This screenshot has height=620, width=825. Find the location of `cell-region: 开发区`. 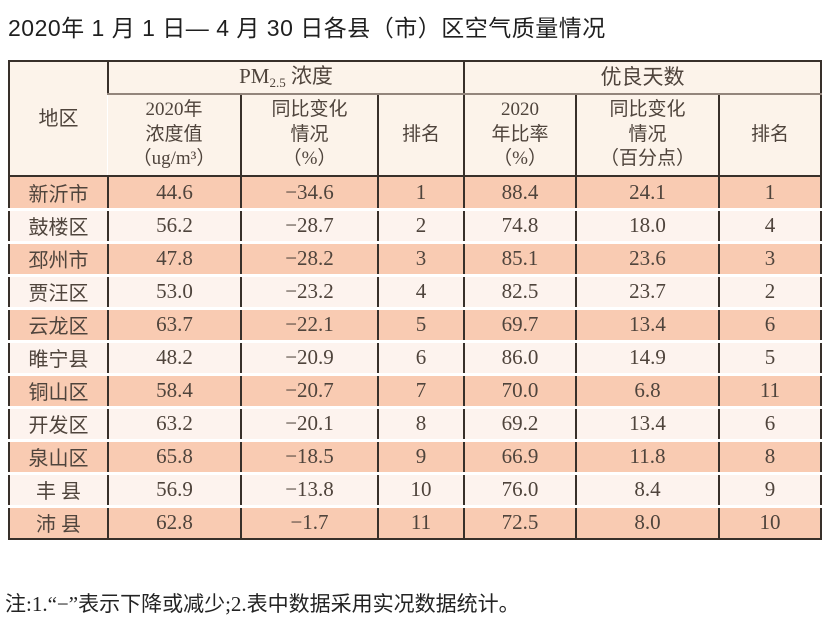

cell-region: 开发区 is located at coordinates (58, 422).